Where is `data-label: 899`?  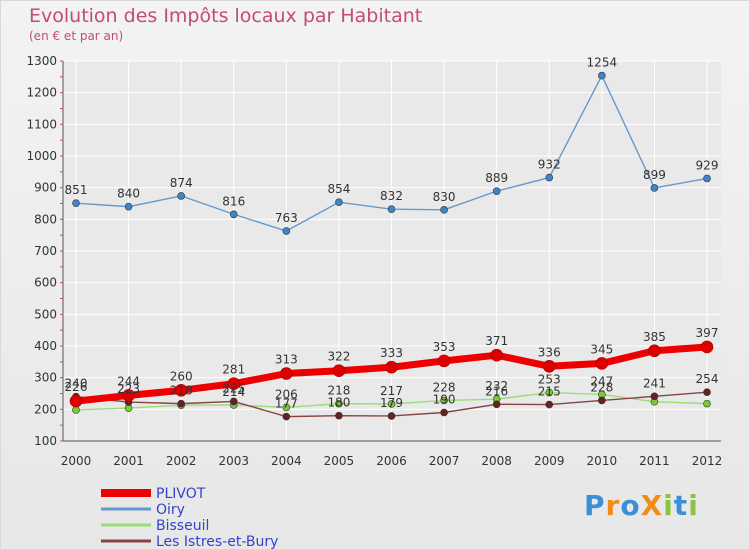 data-label: 899 is located at coordinates (654, 175).